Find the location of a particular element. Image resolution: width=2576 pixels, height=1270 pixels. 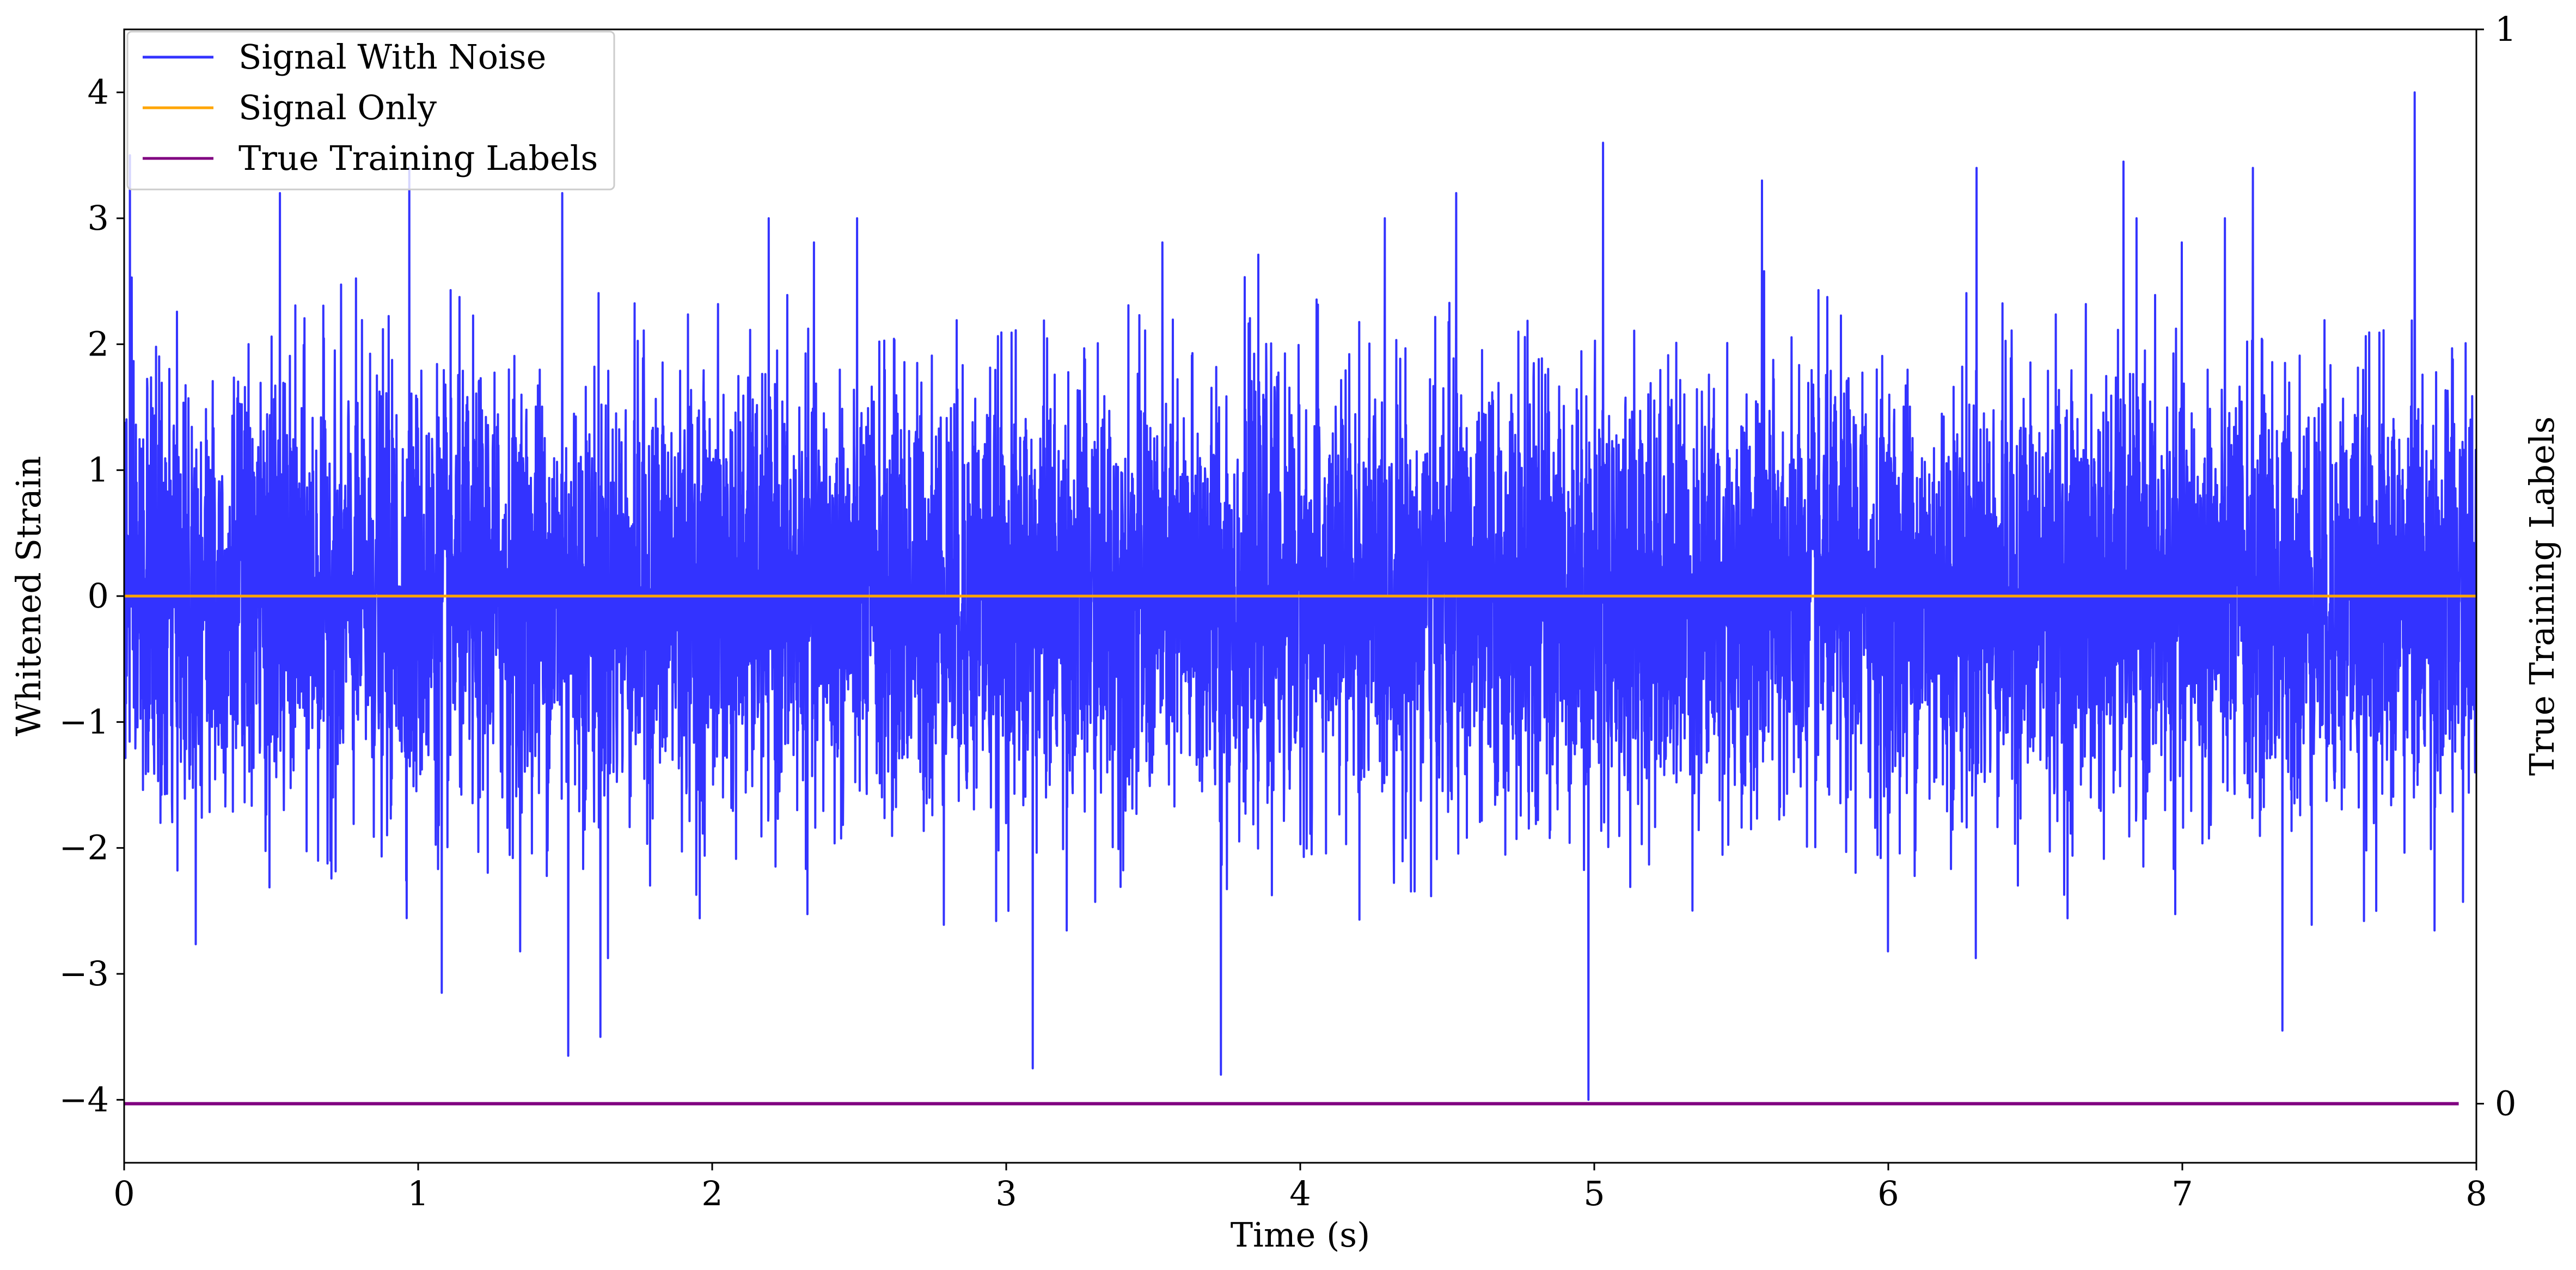

right-y-tick-label: 0 is located at coordinates (2505, 1103).